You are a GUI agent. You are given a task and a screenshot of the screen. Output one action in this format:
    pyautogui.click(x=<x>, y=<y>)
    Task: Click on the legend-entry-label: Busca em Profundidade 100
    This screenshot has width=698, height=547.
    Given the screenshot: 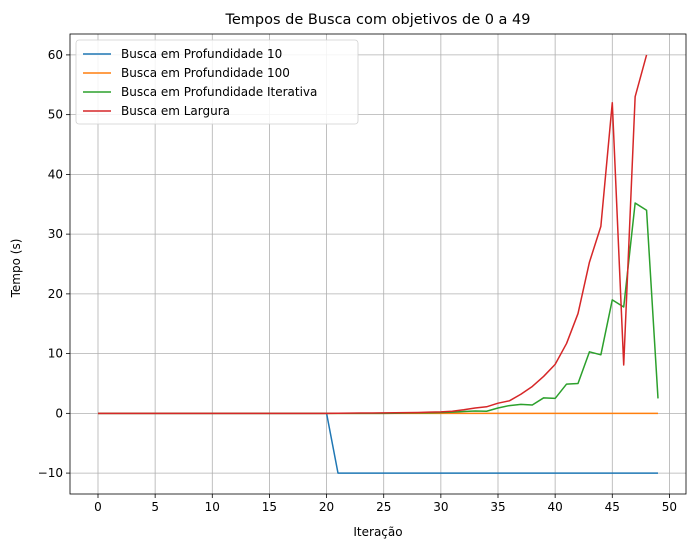 What is the action you would take?
    pyautogui.click(x=205, y=73)
    